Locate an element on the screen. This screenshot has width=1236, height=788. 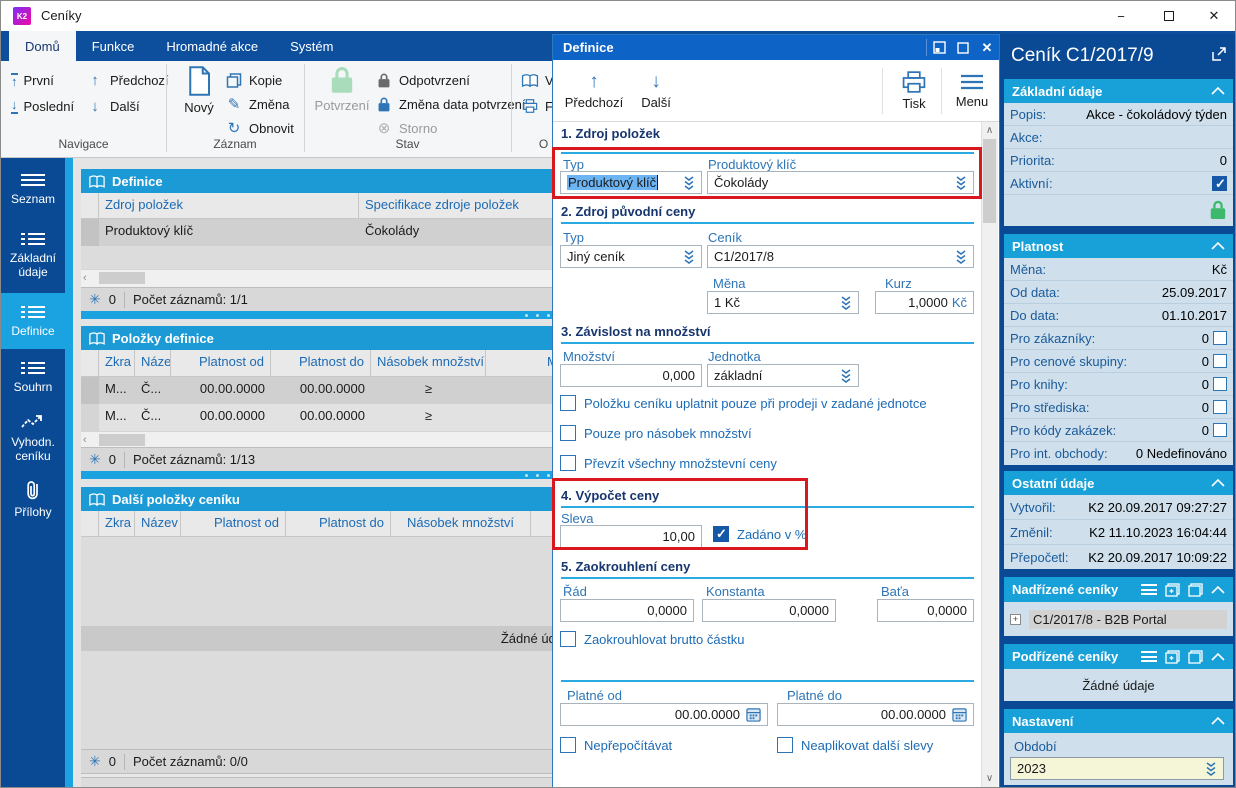
section-zakladni-udaje-header: Základní údaje is located at coordinates (1118, 91).